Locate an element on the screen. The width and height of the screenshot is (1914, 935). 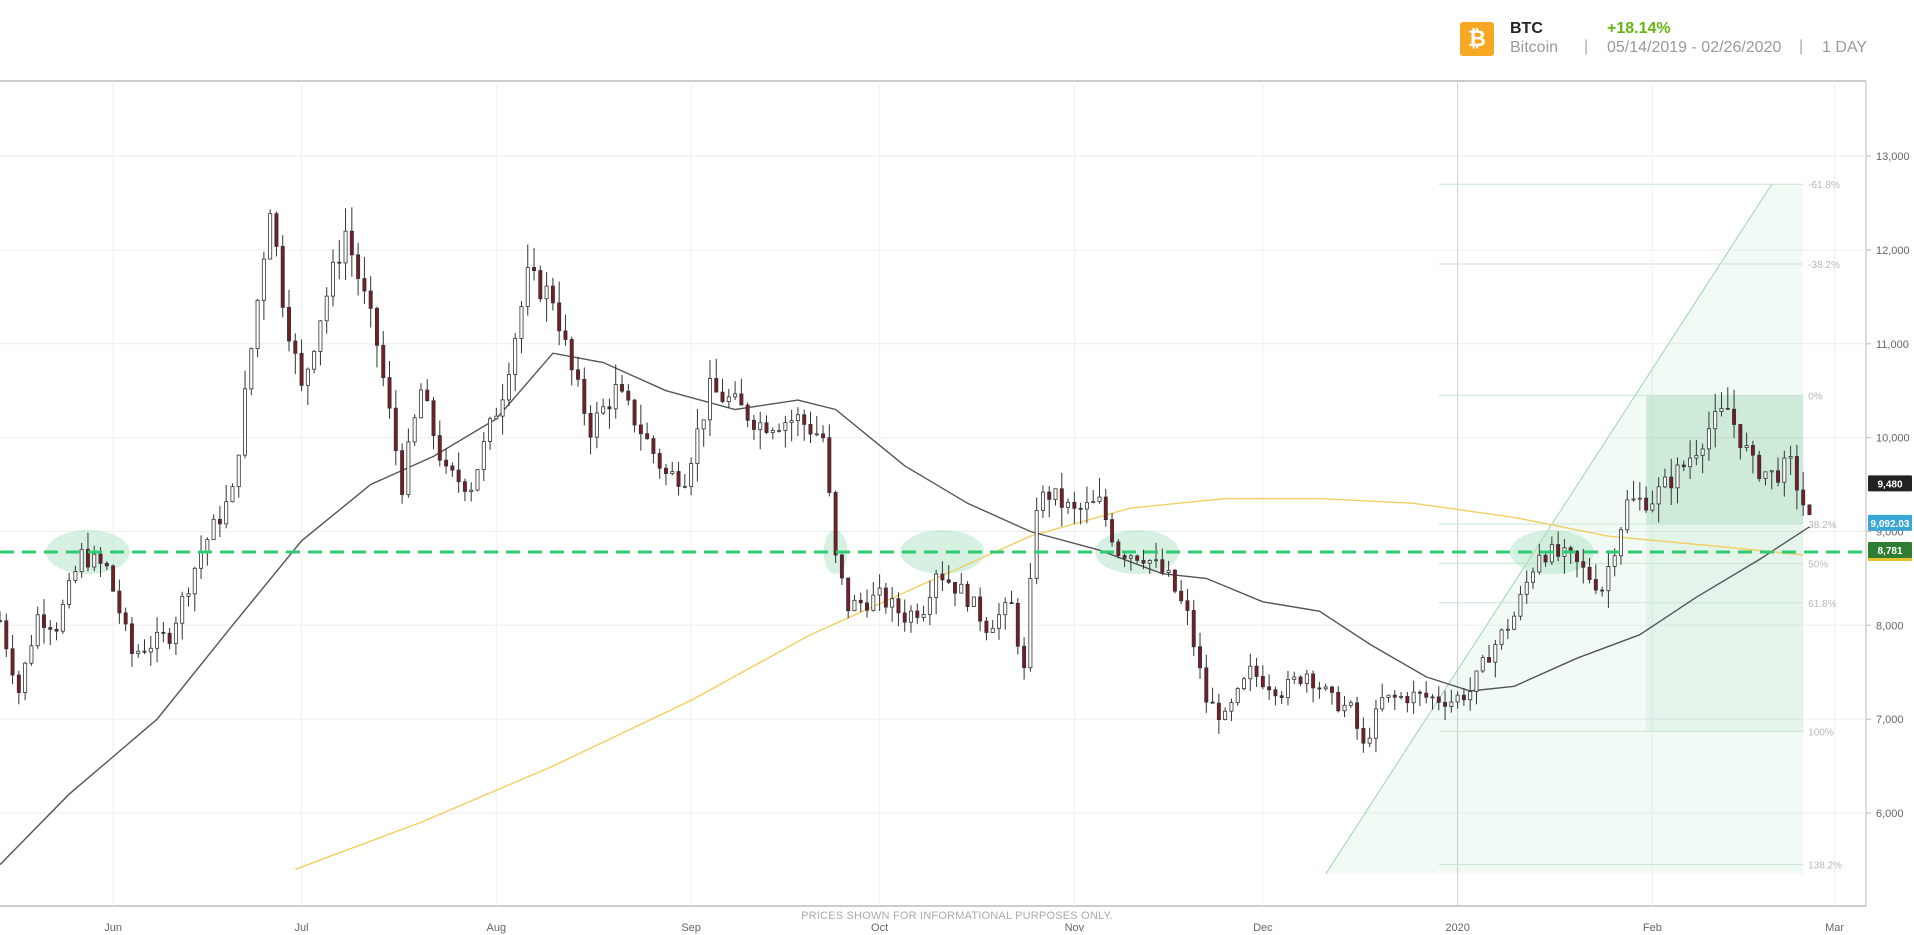
fibonacci-level-label: 138.2% is located at coordinates (1825, 866).